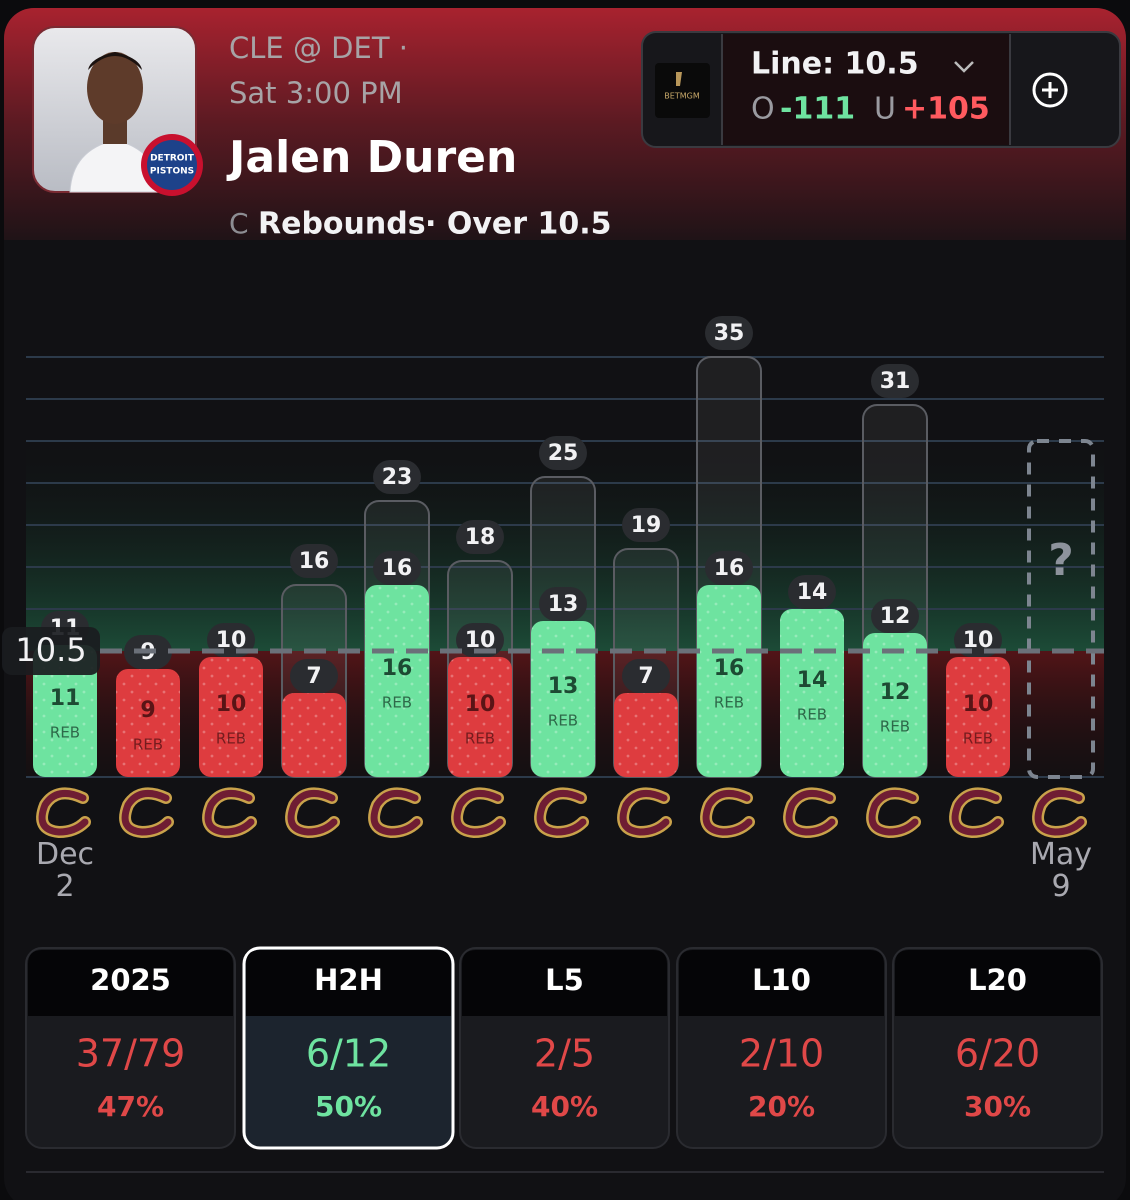 The height and width of the screenshot is (1200, 1130). I want to click on split-record: 6/12, so click(348, 1054).